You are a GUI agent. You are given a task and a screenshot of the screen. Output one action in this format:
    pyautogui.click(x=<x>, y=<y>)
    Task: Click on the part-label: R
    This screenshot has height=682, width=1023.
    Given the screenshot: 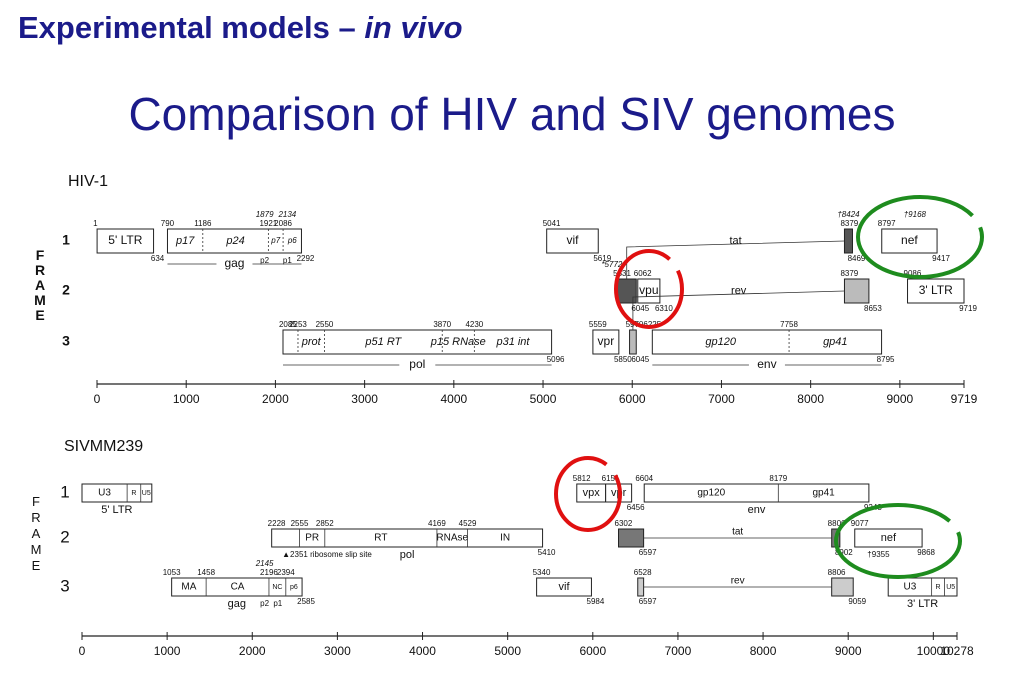 What is the action you would take?
    pyautogui.click(x=133, y=493)
    